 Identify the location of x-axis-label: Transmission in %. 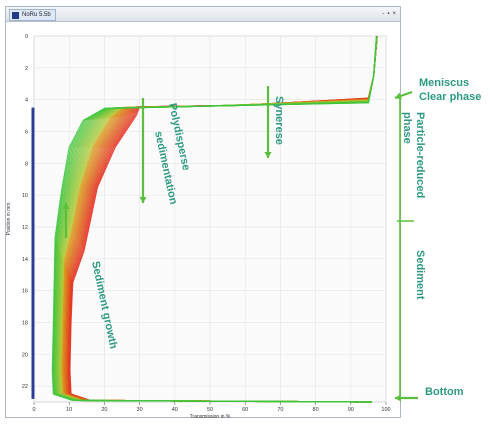
(210, 417).